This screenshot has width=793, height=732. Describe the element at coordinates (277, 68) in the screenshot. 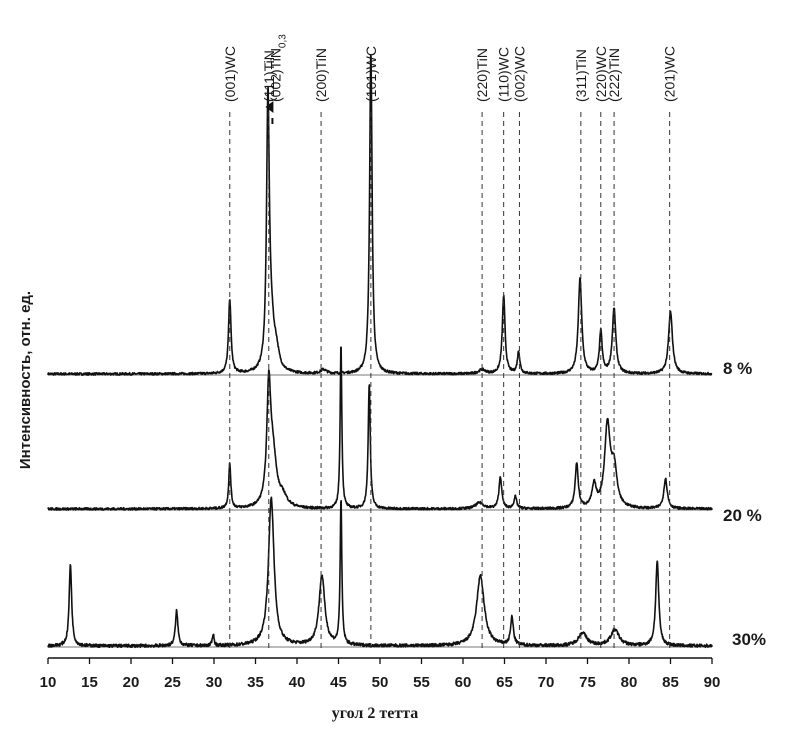

I see `peak-label: (002)TiN0,3` at that location.